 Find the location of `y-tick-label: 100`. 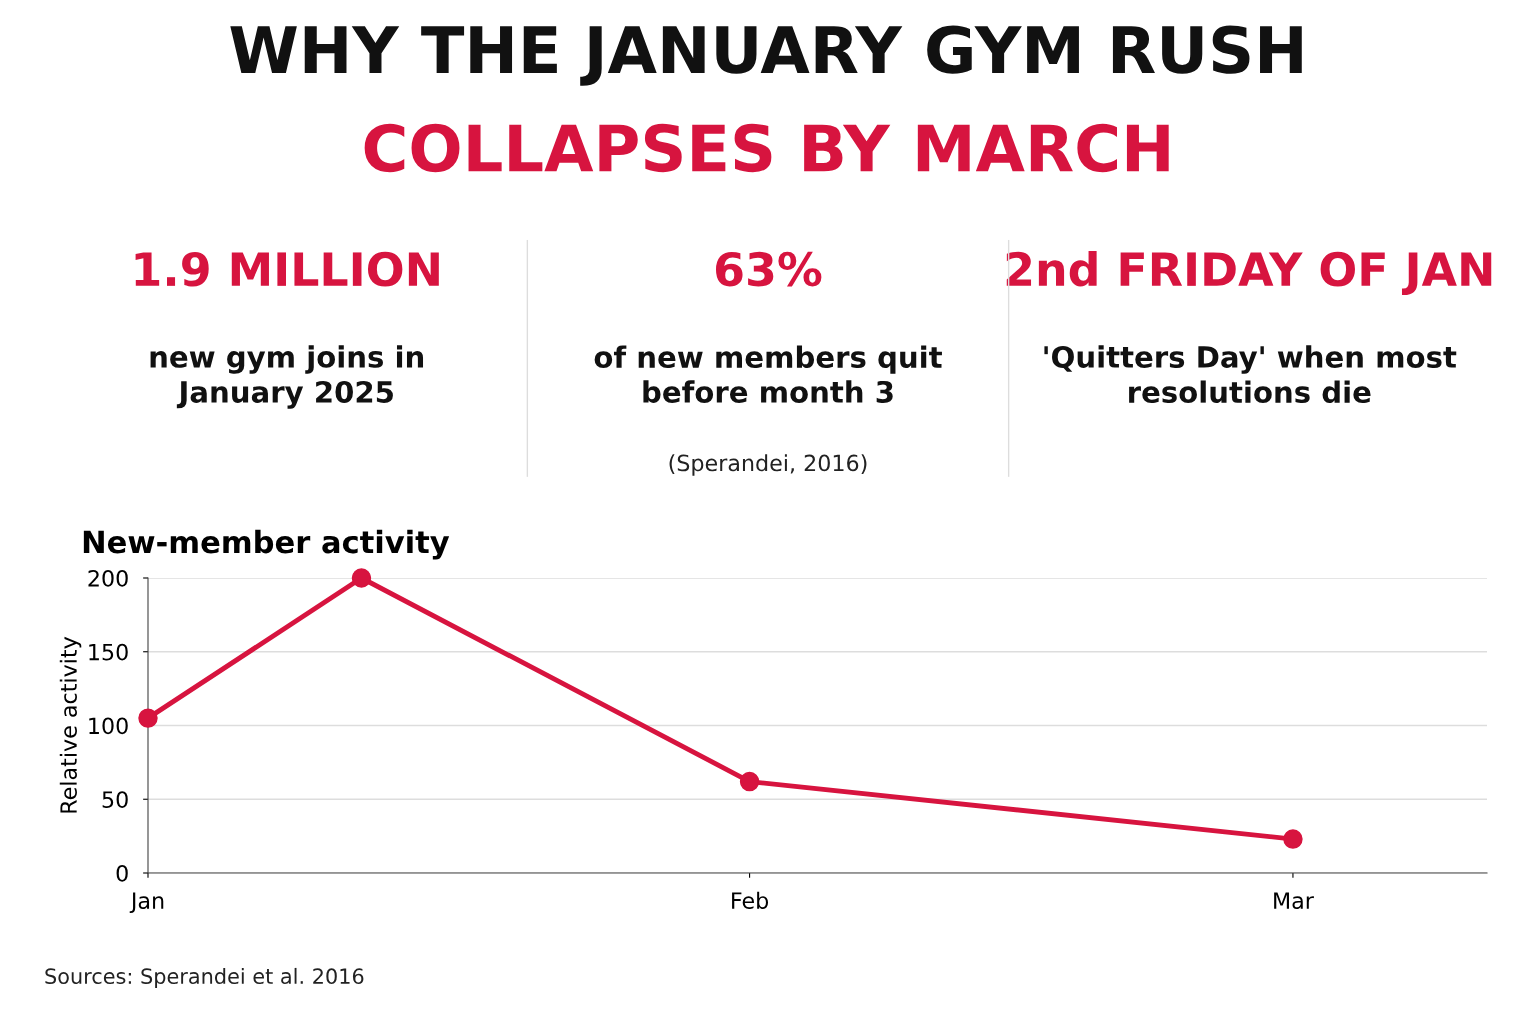

y-tick-label: 100 is located at coordinates (108, 726).